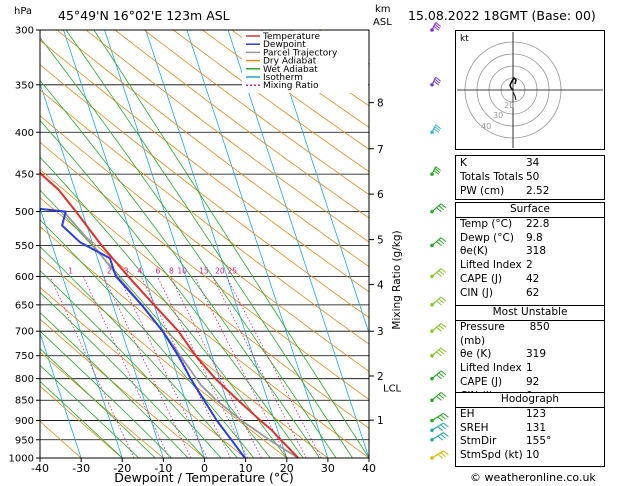  What do you see at coordinates (474, 427) in the screenshot?
I see `hodograph-table-row-label: SREH` at bounding box center [474, 427].